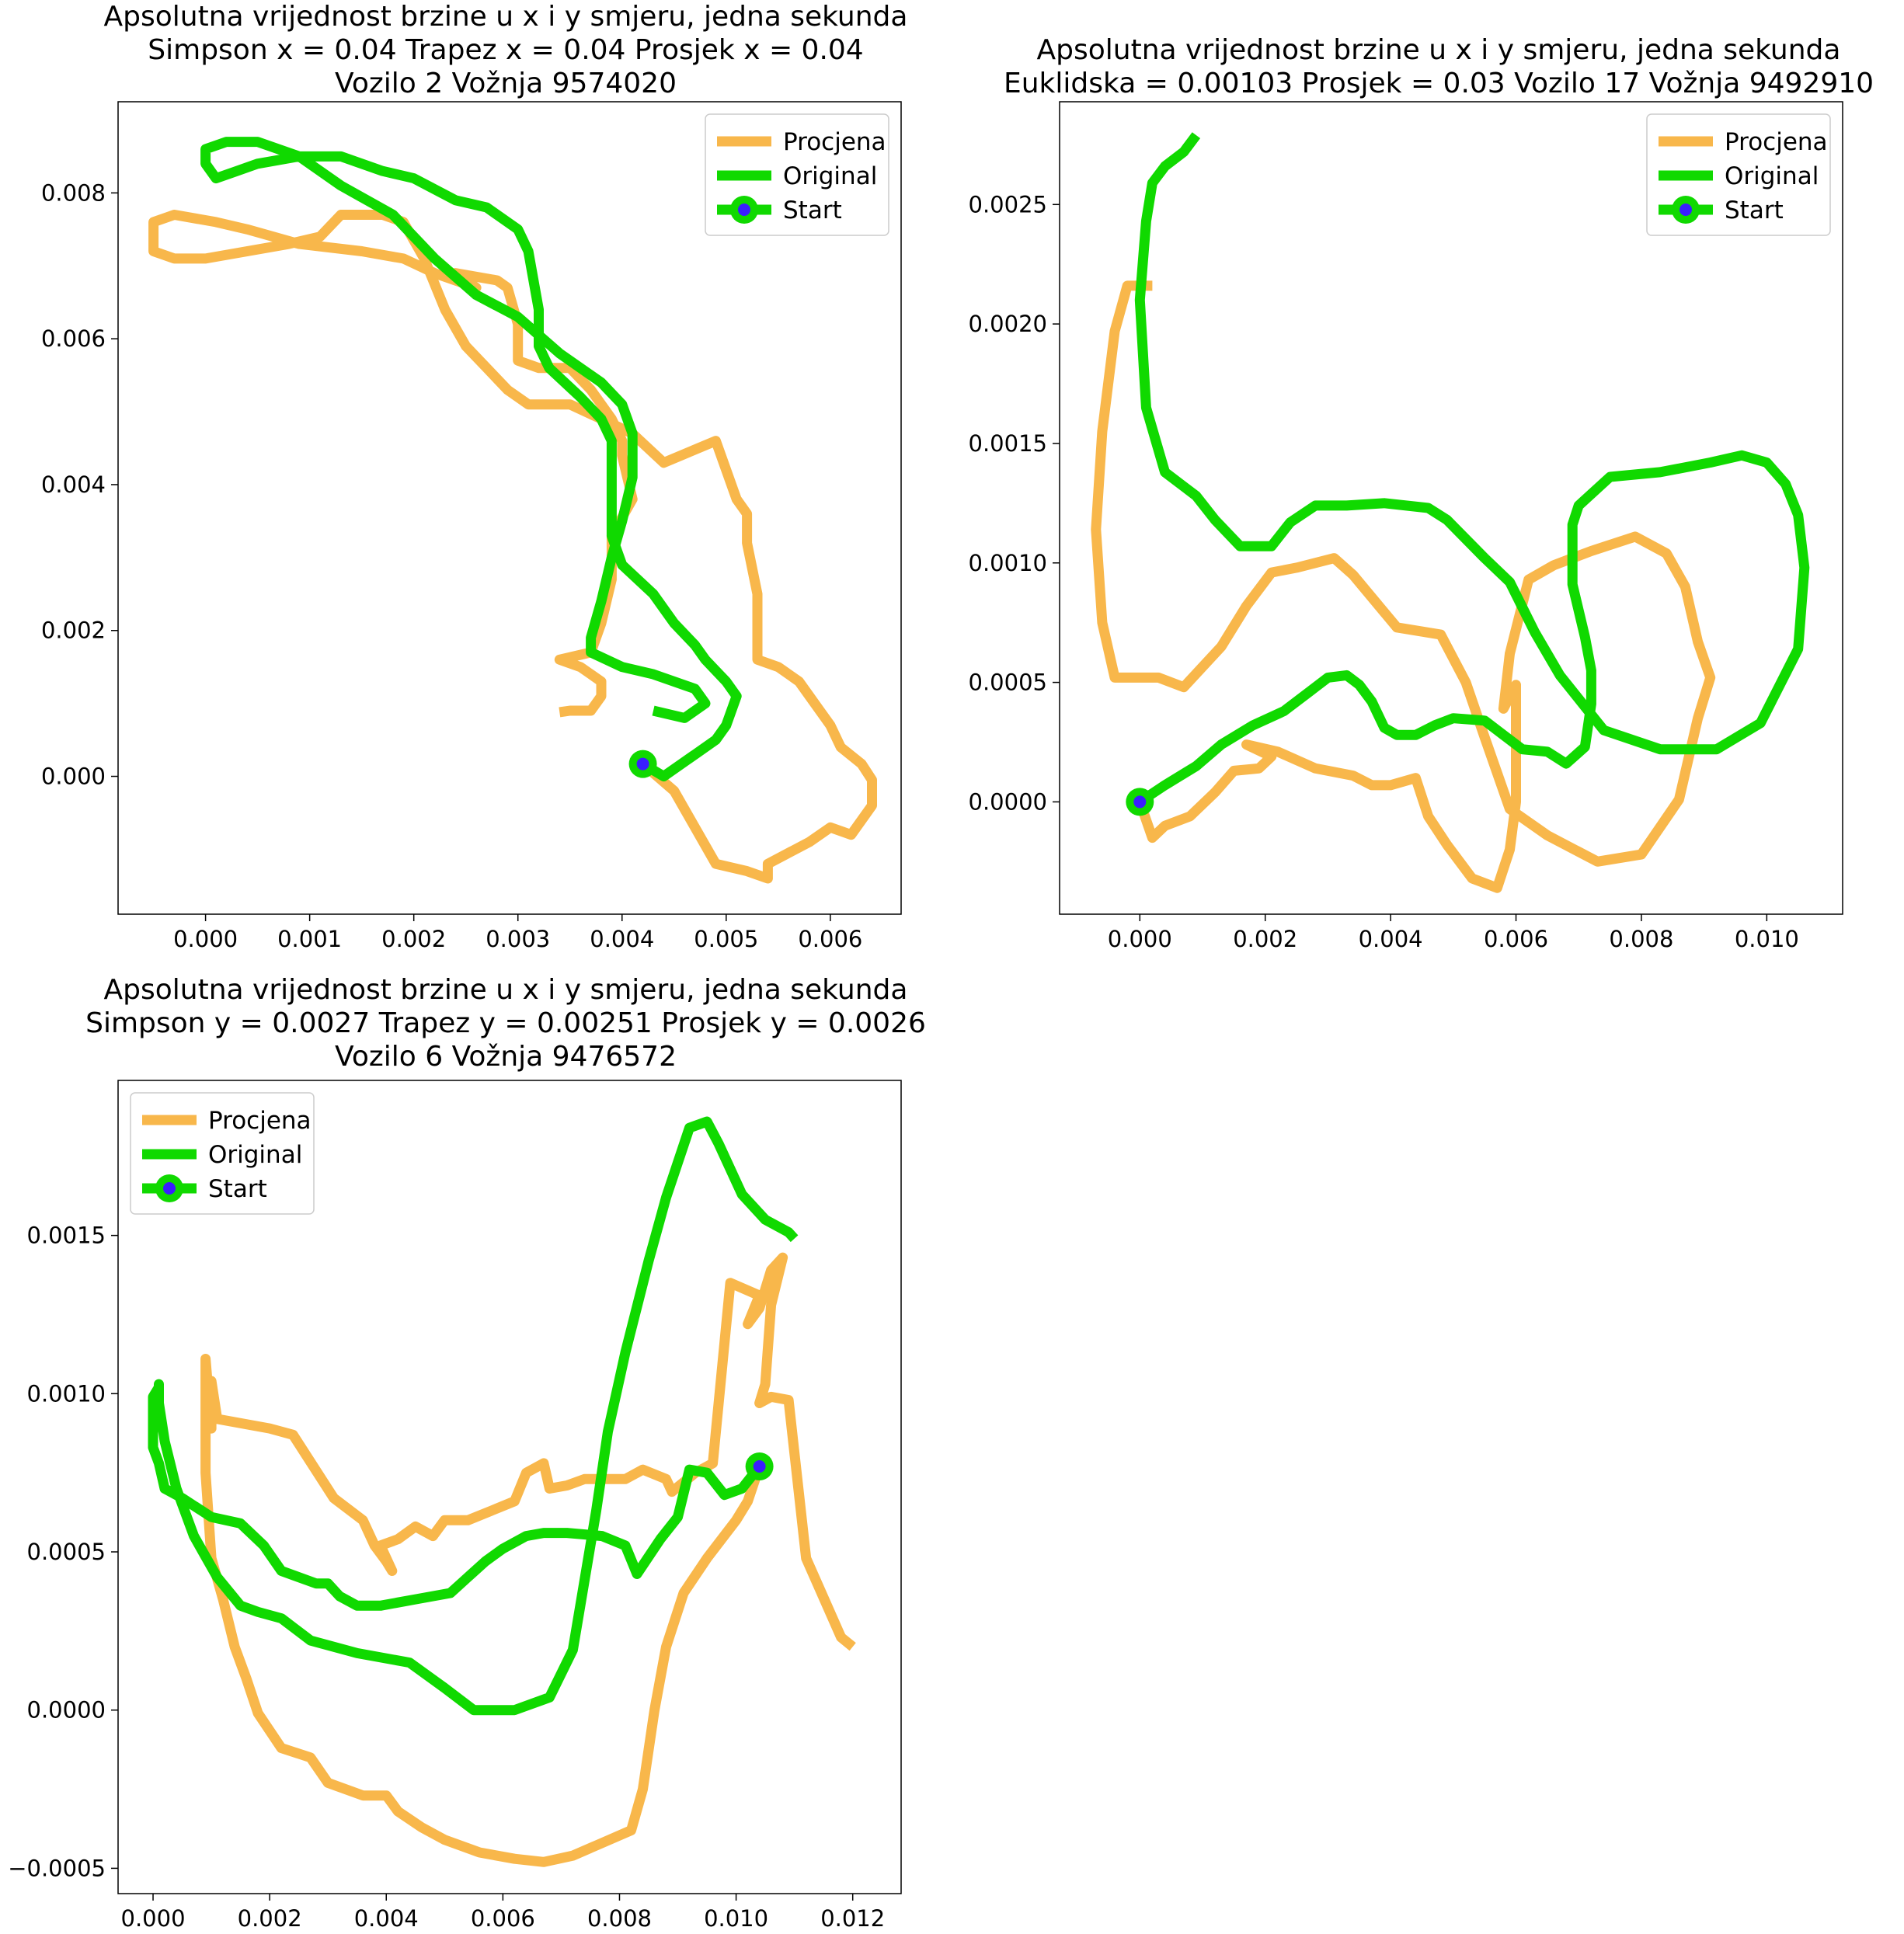 This screenshot has height=1934, width=1904. Describe the element at coordinates (852, 1918) in the screenshot. I see `x-tick-label: 0.012` at that location.